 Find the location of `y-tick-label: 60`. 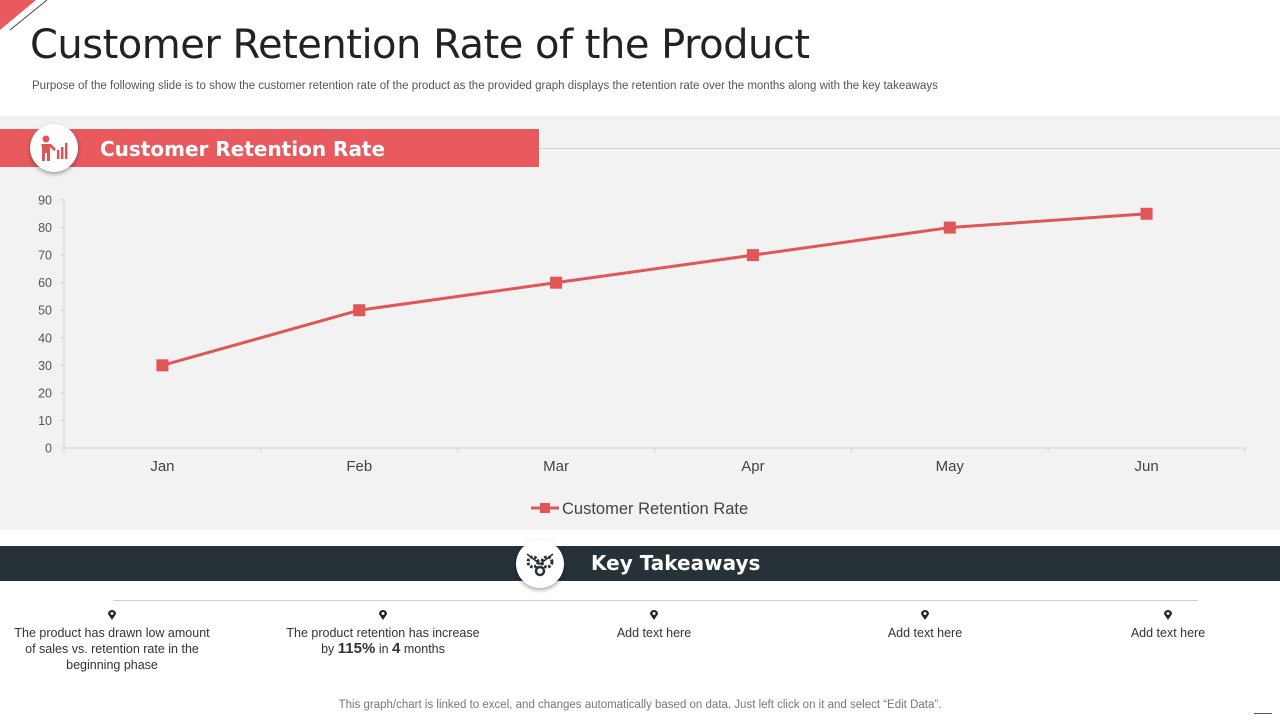

y-tick-label: 60 is located at coordinates (45, 283).